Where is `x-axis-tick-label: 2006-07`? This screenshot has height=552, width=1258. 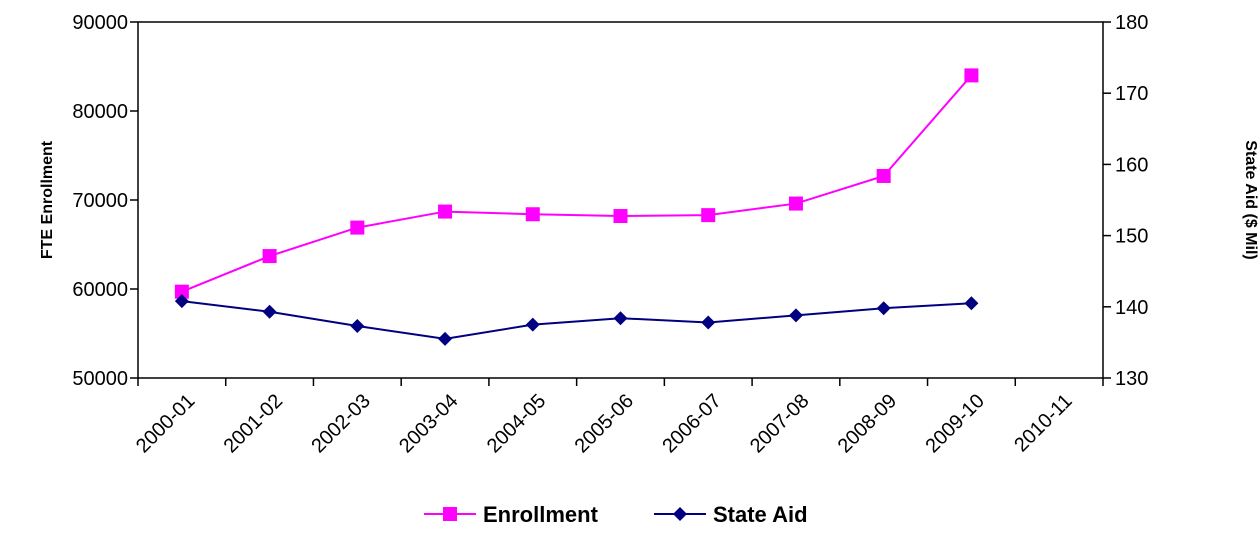 x-axis-tick-label: 2006-07 is located at coordinates (691, 423).